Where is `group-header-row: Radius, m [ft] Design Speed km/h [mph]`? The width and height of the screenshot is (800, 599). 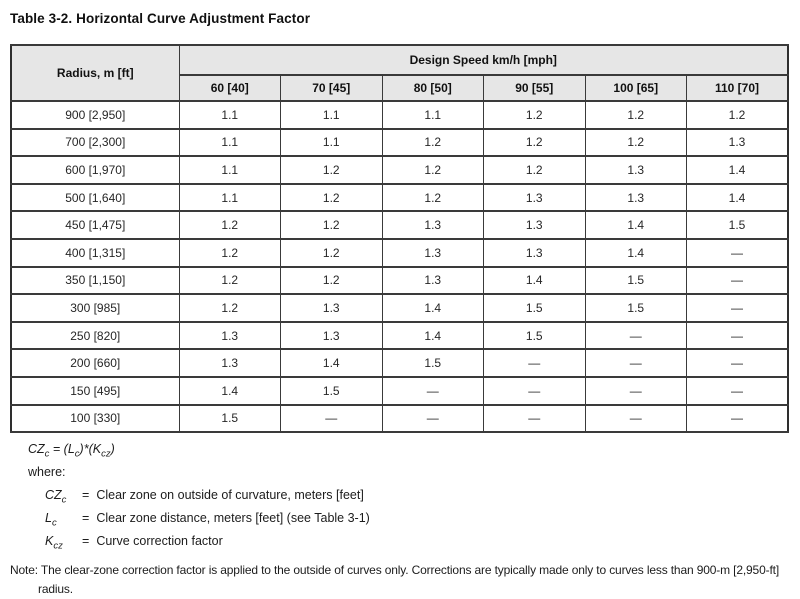 group-header-row: Radius, m [ft] Design Speed km/h [mph] is located at coordinates (399, 73).